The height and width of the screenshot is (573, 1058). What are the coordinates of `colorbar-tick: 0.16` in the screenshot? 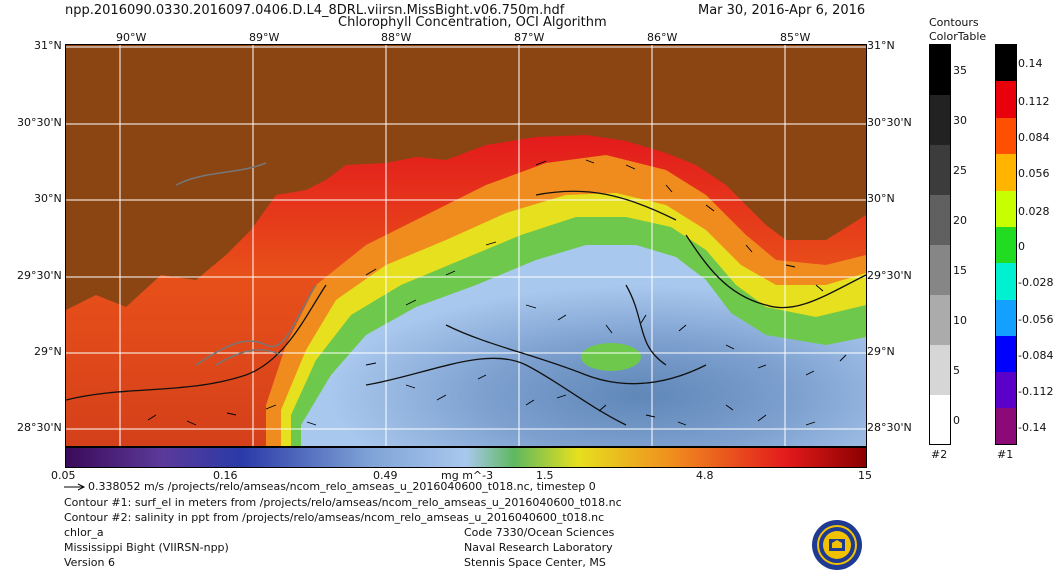 It's located at (225, 475).